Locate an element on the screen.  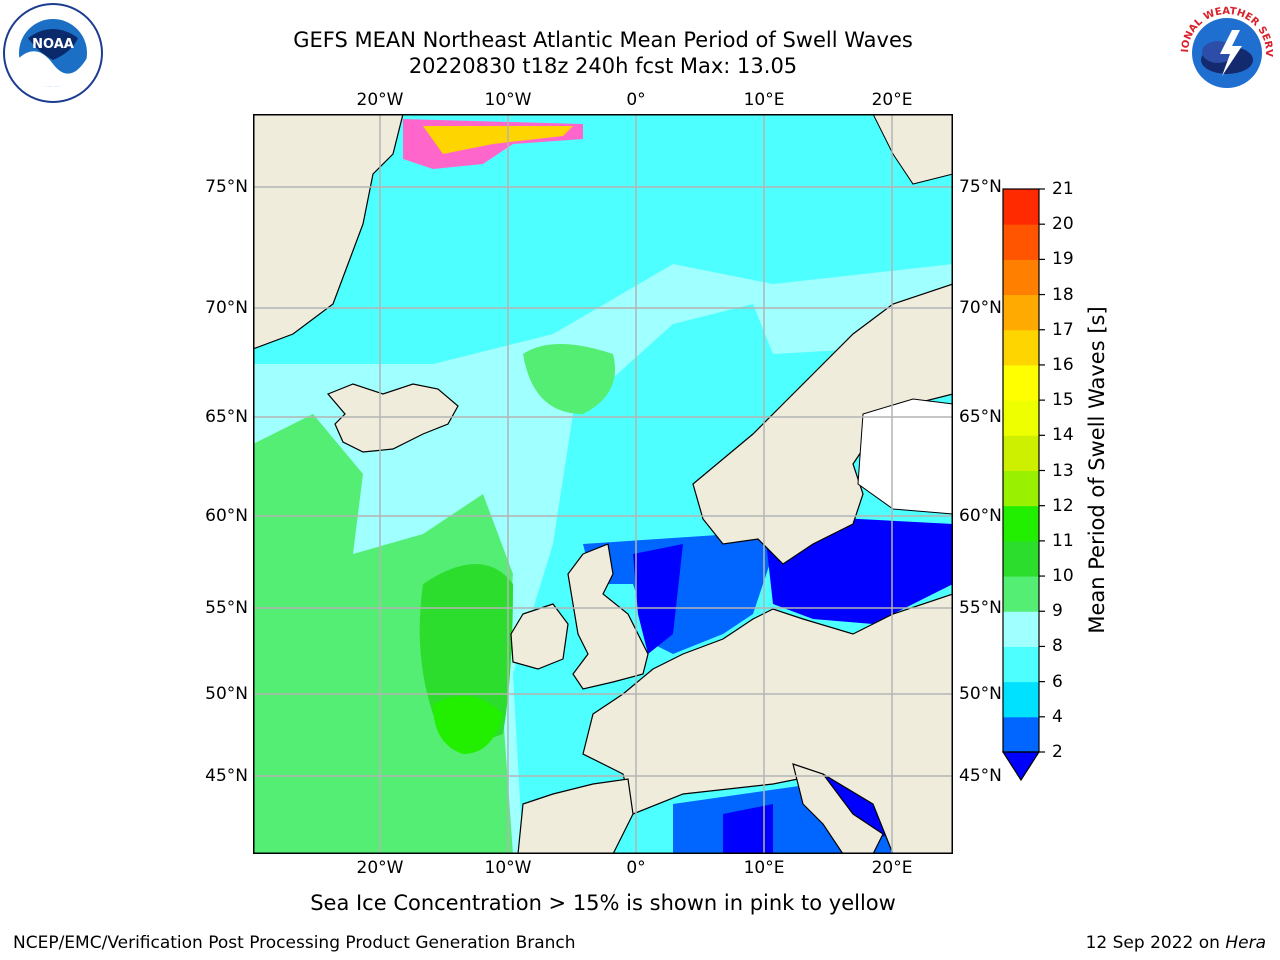
svalbard is located at coordinates (912, 149).